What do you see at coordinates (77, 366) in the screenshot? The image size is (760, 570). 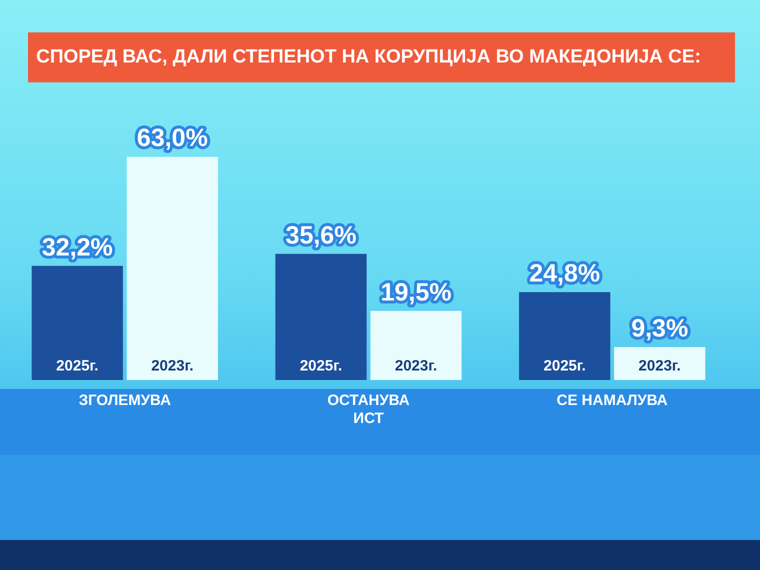 I see `series-label: 2025г.` at bounding box center [77, 366].